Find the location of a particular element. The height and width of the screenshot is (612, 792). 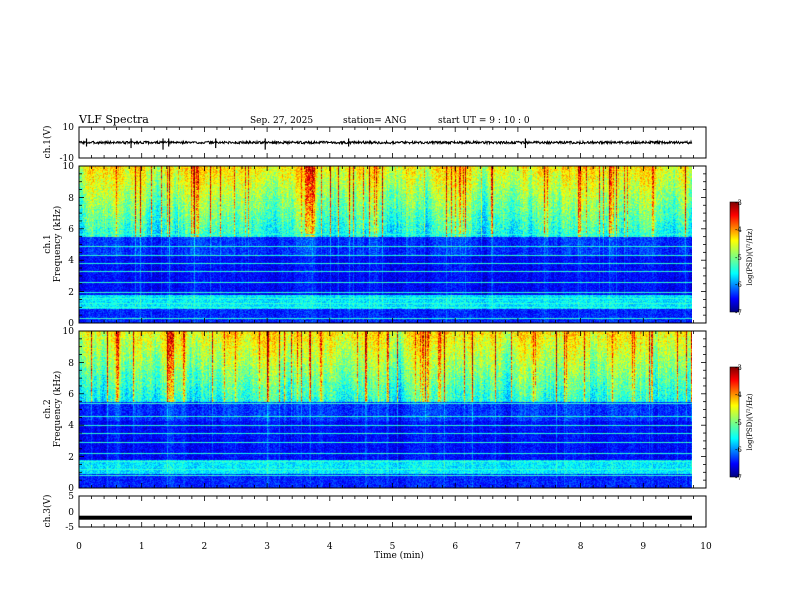

ch1-spec-ytick-8: 8 is located at coordinates (71, 199).